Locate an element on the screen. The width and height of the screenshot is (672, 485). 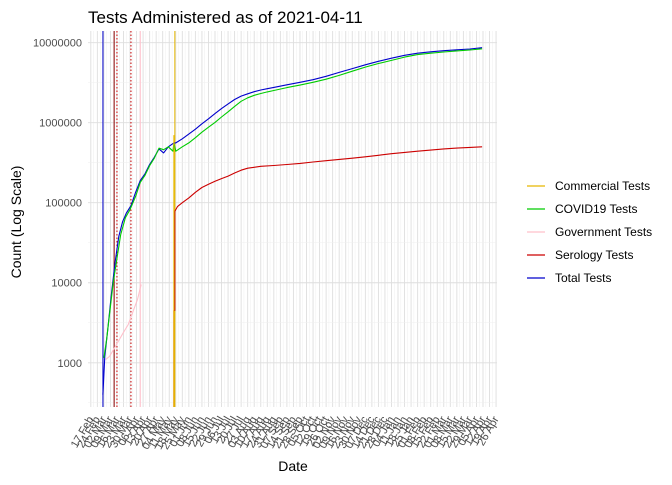
y-tick-label: 10000000 is located at coordinates (57, 44).